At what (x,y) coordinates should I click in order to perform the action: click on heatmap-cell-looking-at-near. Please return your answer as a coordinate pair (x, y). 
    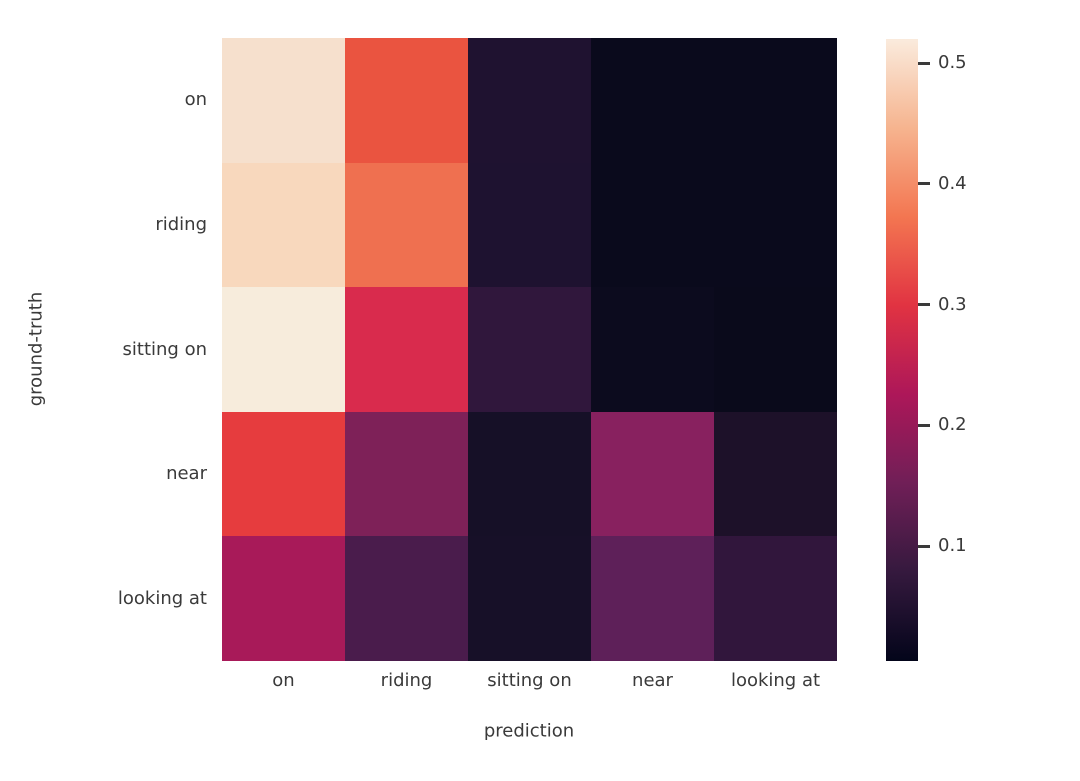
    Looking at the image, I should click on (652, 598).